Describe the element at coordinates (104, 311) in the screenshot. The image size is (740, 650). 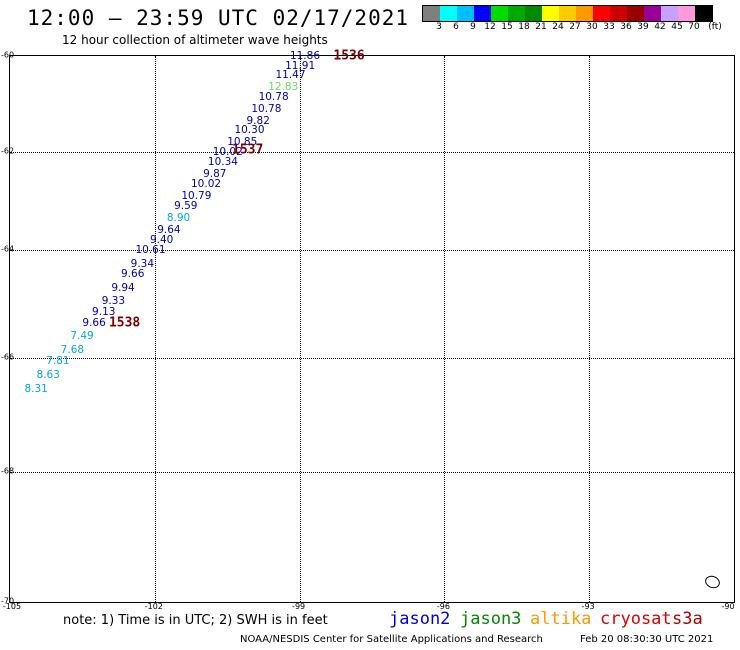
I see `wave-height-value: 9.13` at that location.